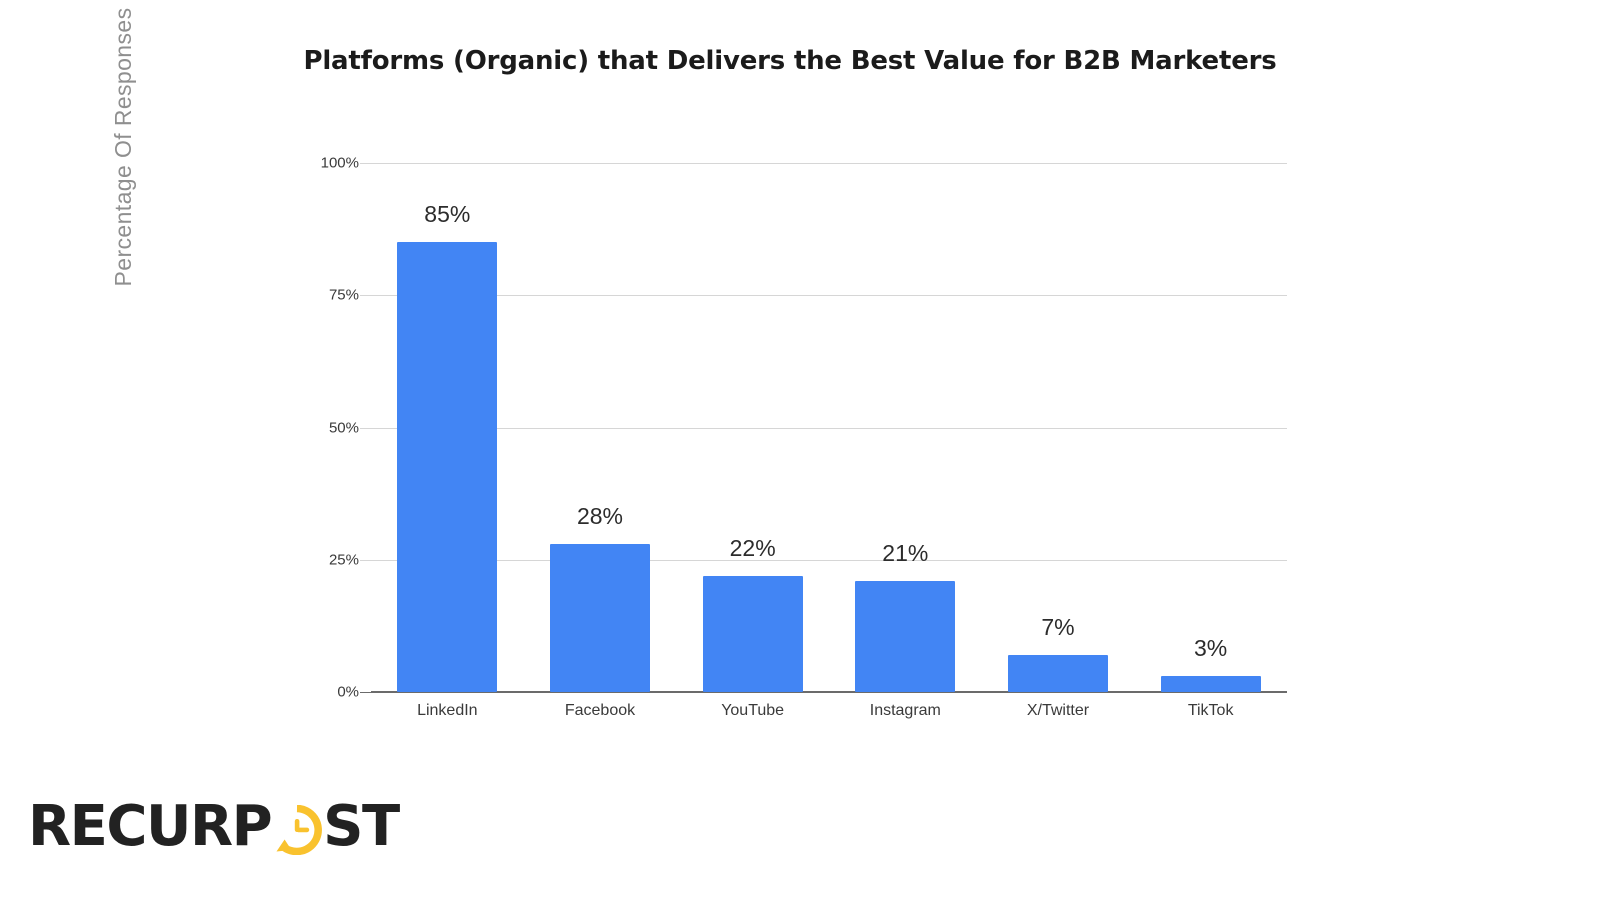  What do you see at coordinates (1058, 710) in the screenshot?
I see `x-axis-category-label: X/Twitter` at bounding box center [1058, 710].